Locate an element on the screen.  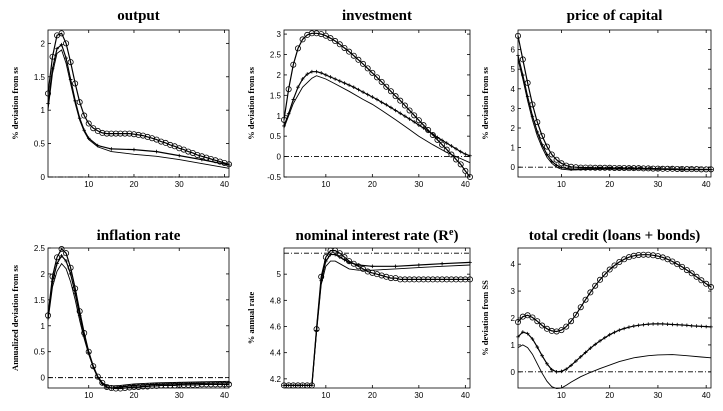
chart-title-superscript: e is located at coordinates (451, 232).